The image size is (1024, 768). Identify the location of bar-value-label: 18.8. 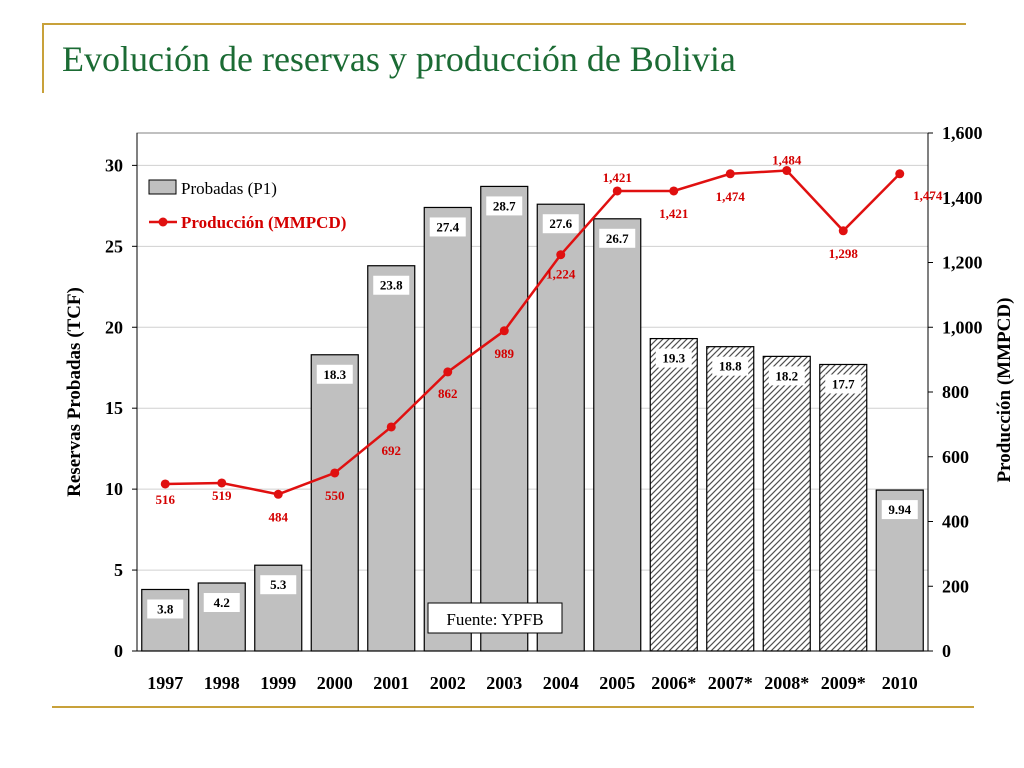
(730, 366).